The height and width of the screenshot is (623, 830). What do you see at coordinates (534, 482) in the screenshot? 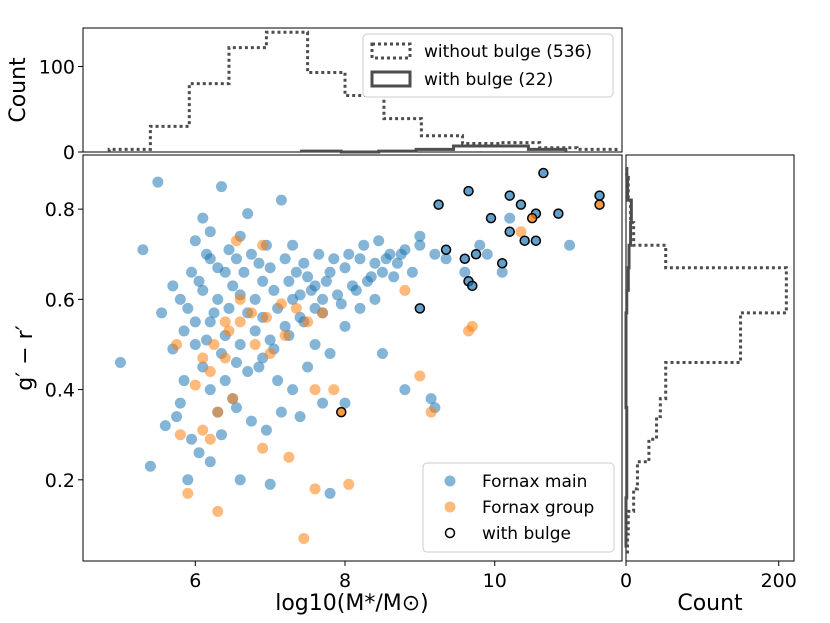
I see `legend-label-fornax-main: Fornax main` at bounding box center [534, 482].